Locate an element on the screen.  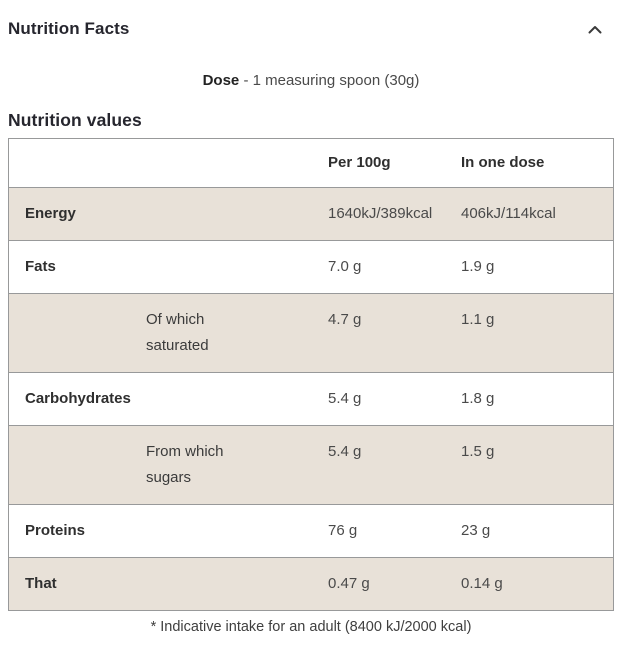
nutrient-label: Fats is located at coordinates (40, 266).